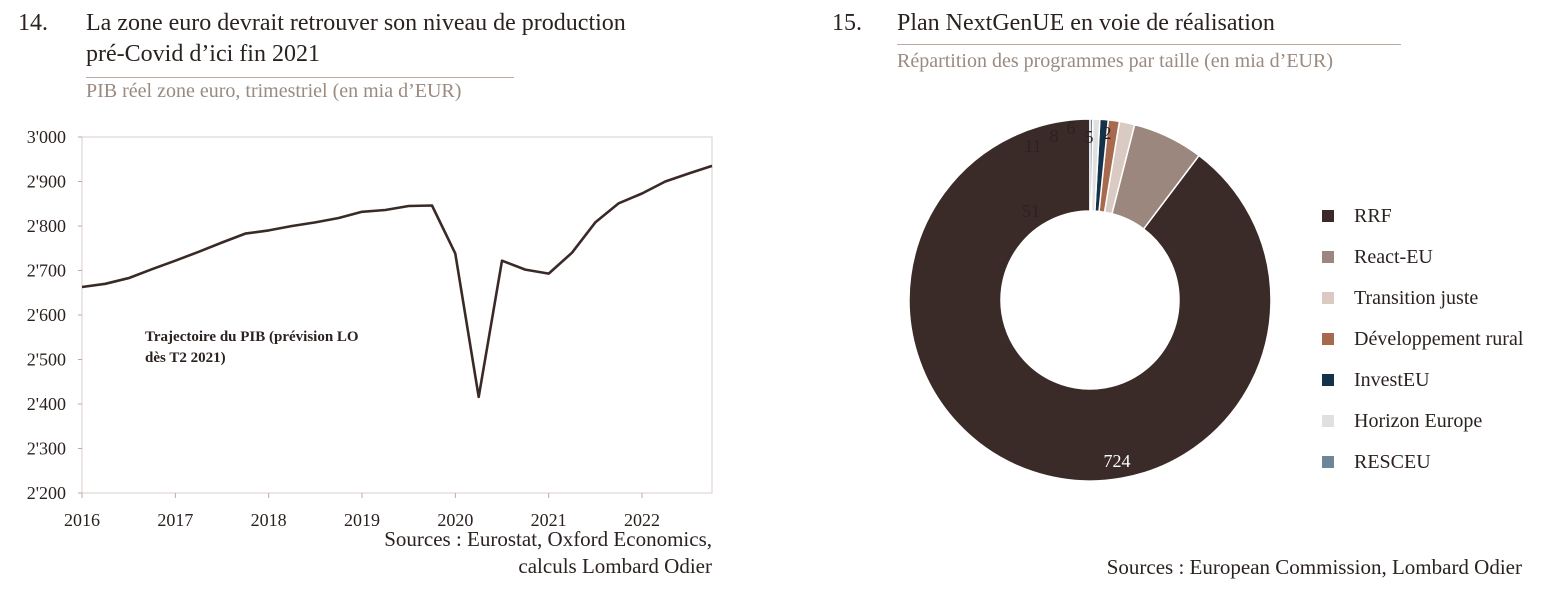 The width and height of the screenshot is (1567, 594). Describe the element at coordinates (252, 337) in the screenshot. I see `chart-annotation-line1: Trajectoire du PIB (prévision LO` at that location.